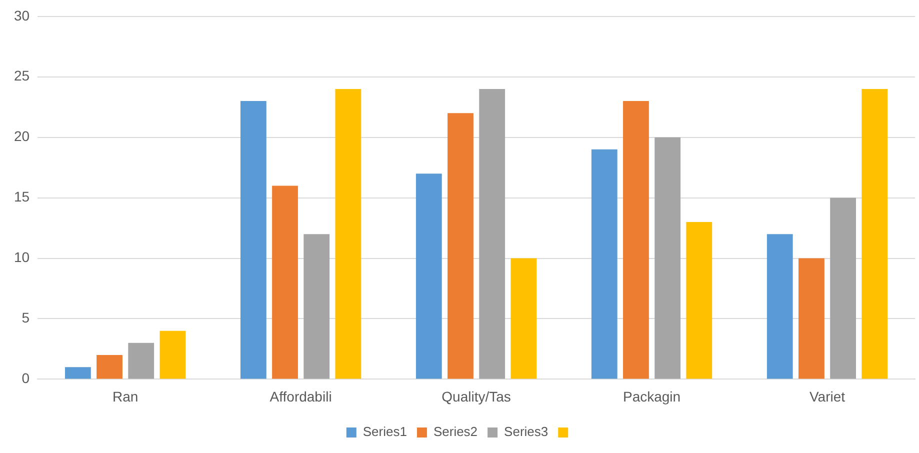 The image size is (919, 453). What do you see at coordinates (476, 396) in the screenshot?
I see `x-tick-label: Quality/Tas` at bounding box center [476, 396].